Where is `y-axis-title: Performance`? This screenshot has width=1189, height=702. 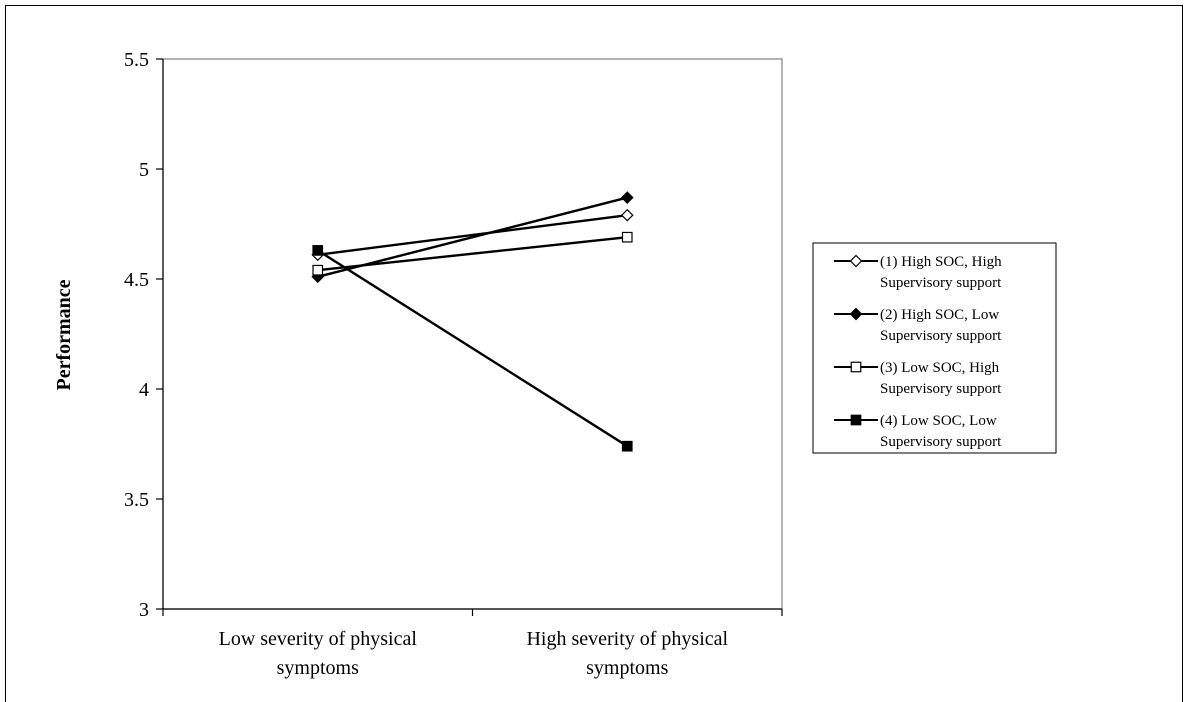
y-axis-title: Performance is located at coordinates (64, 334).